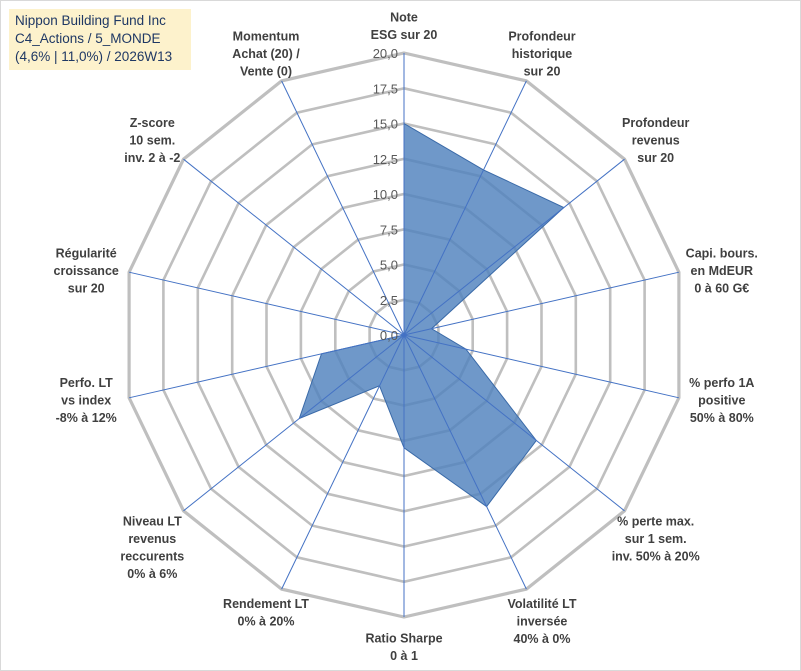 This screenshot has height=671, width=801. What do you see at coordinates (389, 300) in the screenshot?
I see `tick-label-1: 2,5` at bounding box center [389, 300].